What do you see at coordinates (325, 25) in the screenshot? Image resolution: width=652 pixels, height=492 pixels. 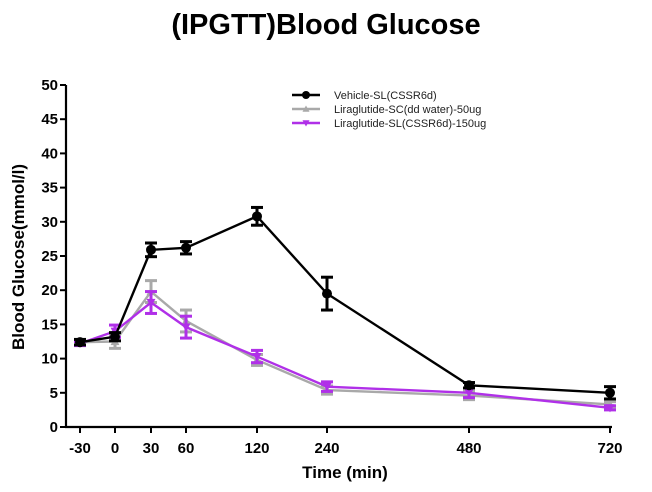 I see `chart-title: (IPGTT)Blood Glucose` at bounding box center [325, 25].